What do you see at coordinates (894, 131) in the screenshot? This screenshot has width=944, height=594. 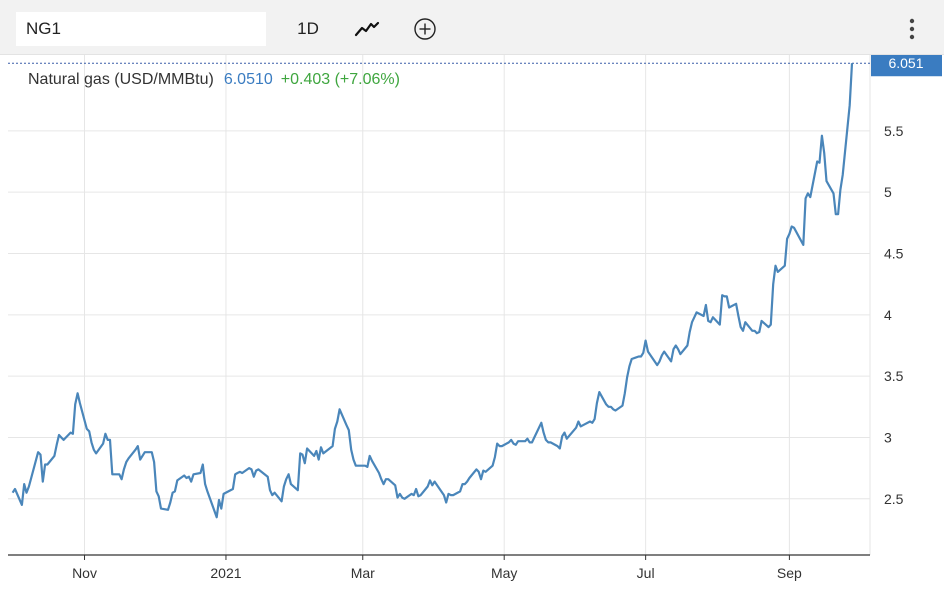 I see `y-tick-label: 5.5` at bounding box center [894, 131].